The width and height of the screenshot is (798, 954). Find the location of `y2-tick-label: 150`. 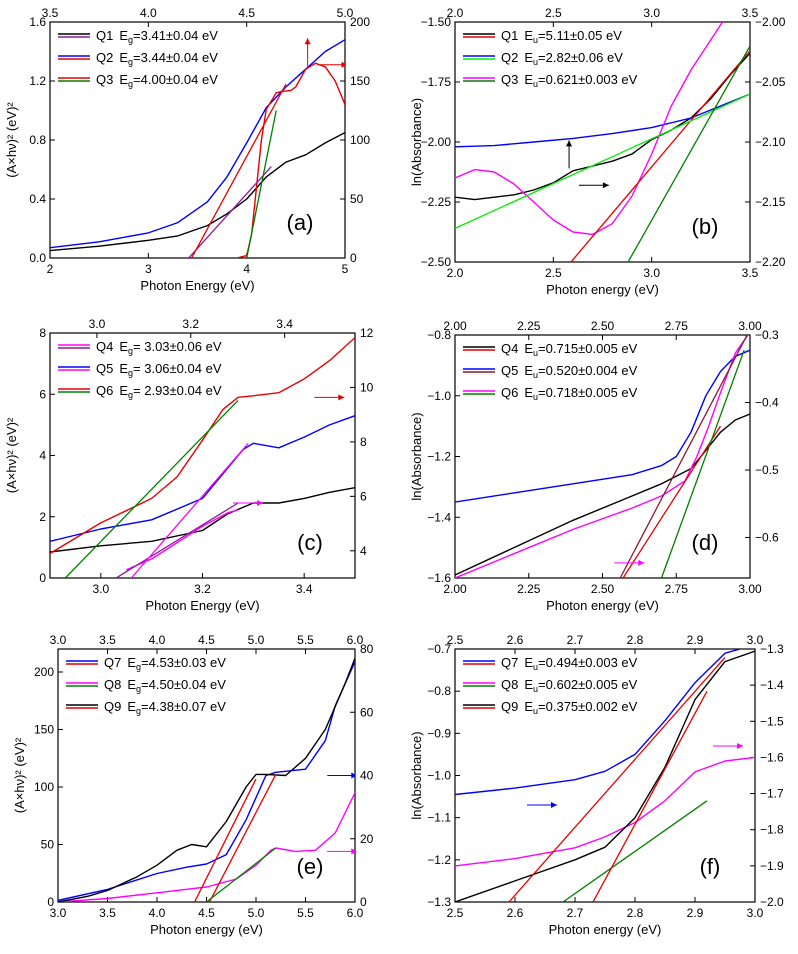

y2-tick-label: 150 is located at coordinates (360, 81).